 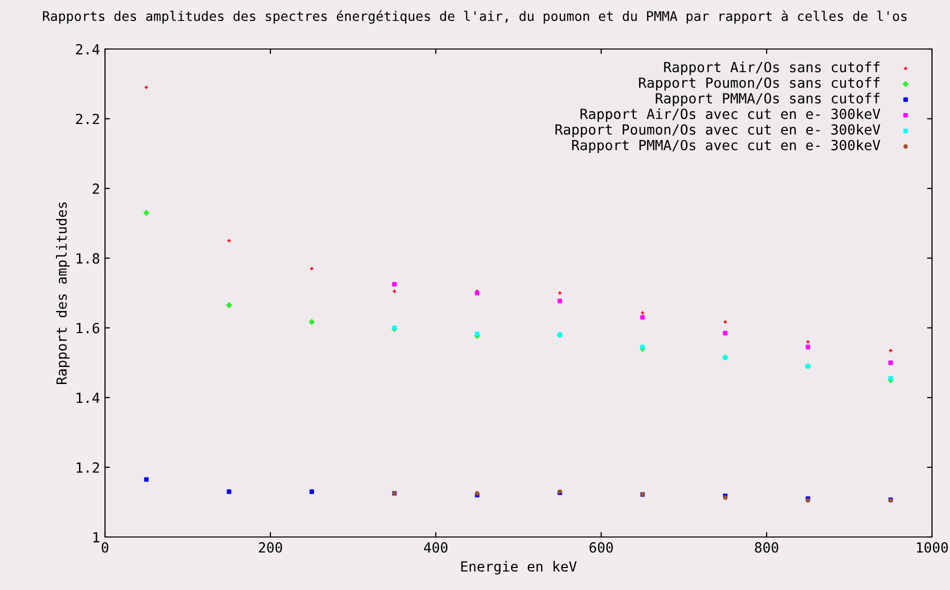 What do you see at coordinates (766, 547) in the screenshot?
I see `x-tick-label: 800` at bounding box center [766, 547].